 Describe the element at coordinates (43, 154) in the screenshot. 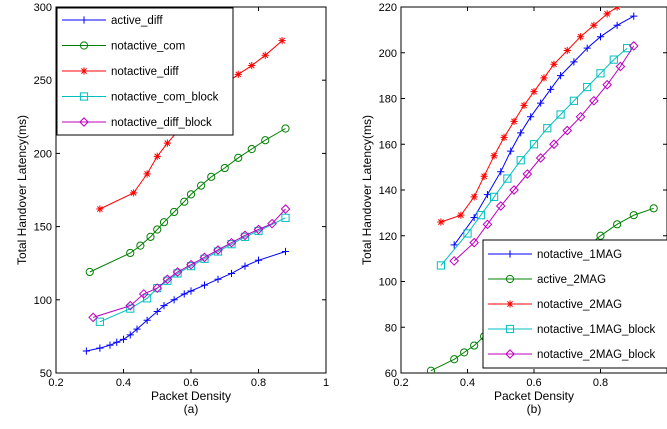

I see `y-tick-label: 200` at that location.